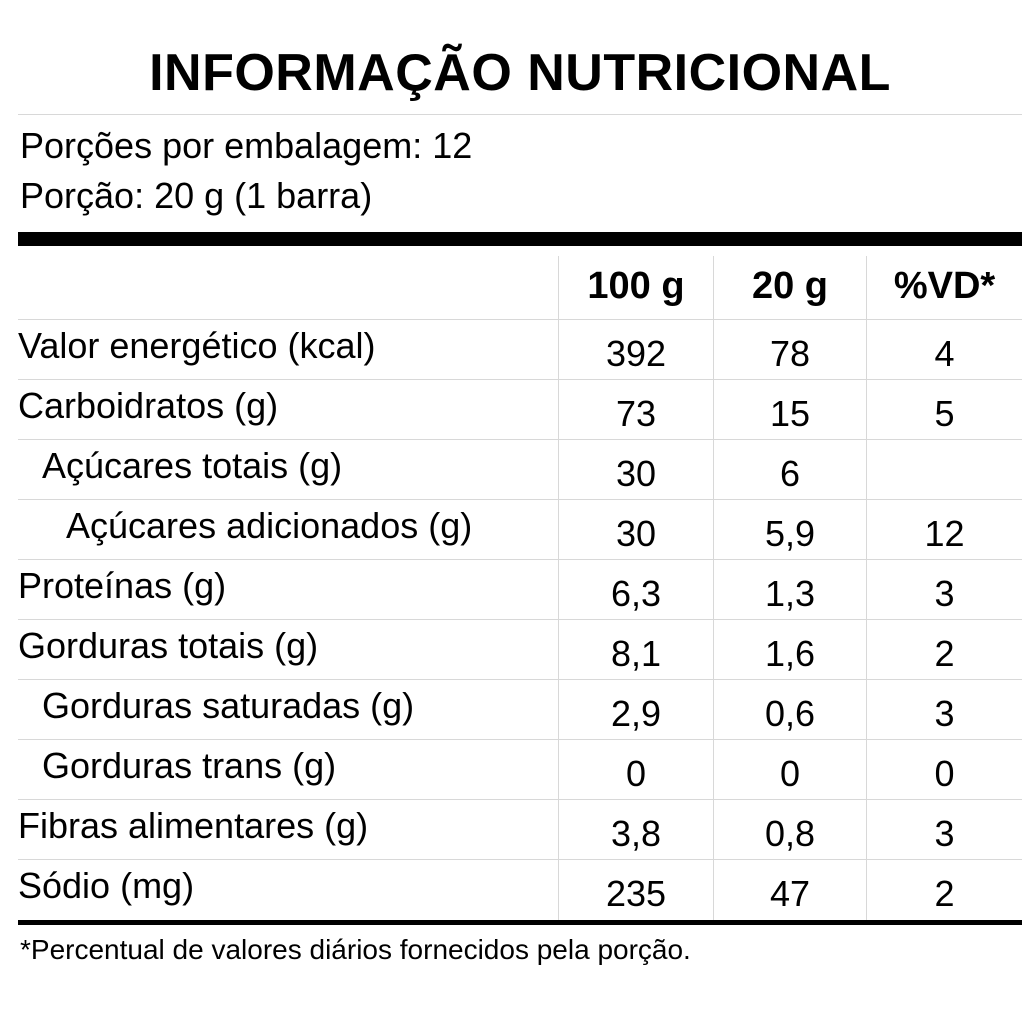  I want to click on nutrient-name: Açúcares totais (g), so click(192, 465).